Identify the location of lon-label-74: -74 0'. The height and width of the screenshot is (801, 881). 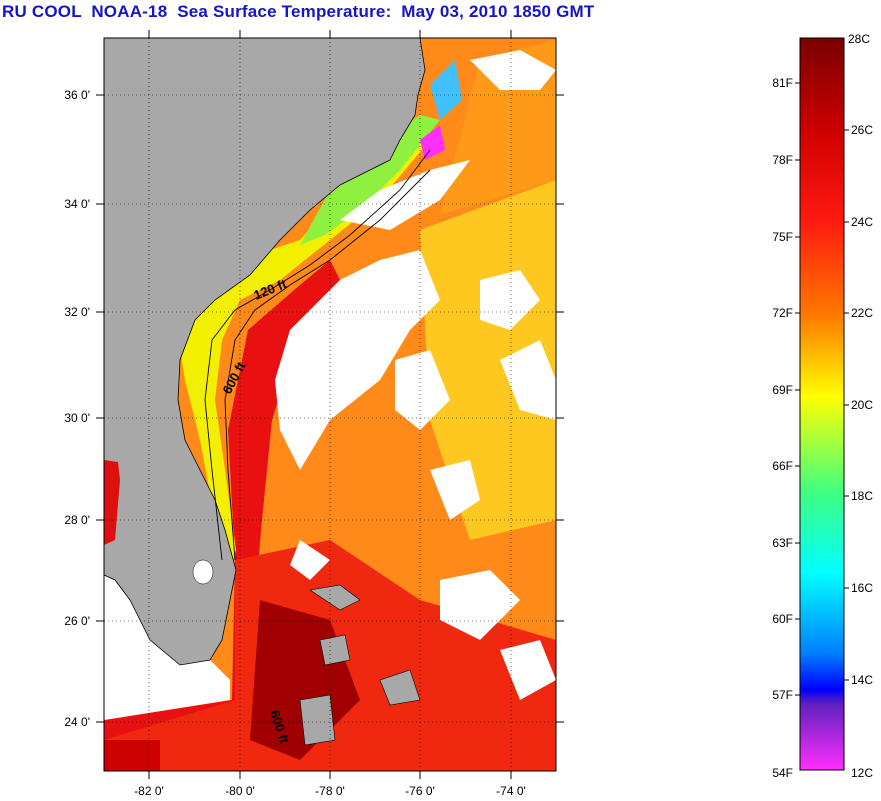
(511, 791).